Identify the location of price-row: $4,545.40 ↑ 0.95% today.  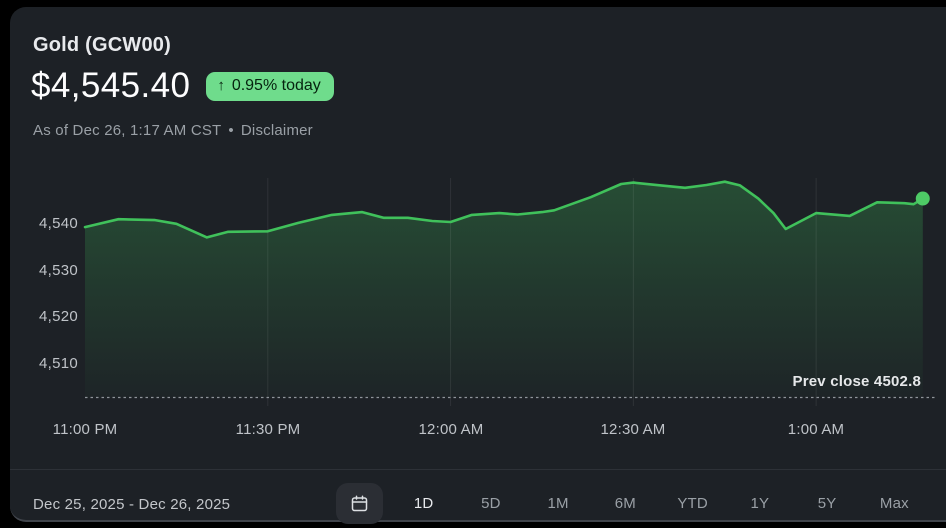
(182, 85).